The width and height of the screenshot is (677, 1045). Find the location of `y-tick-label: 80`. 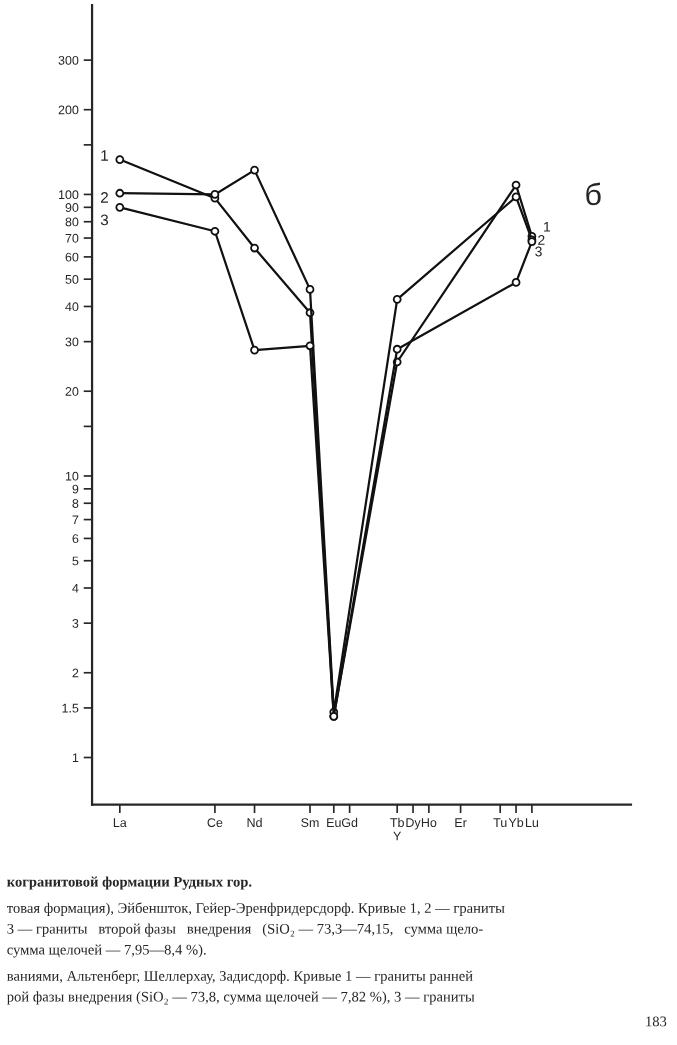

y-tick-label: 80 is located at coordinates (72, 222).